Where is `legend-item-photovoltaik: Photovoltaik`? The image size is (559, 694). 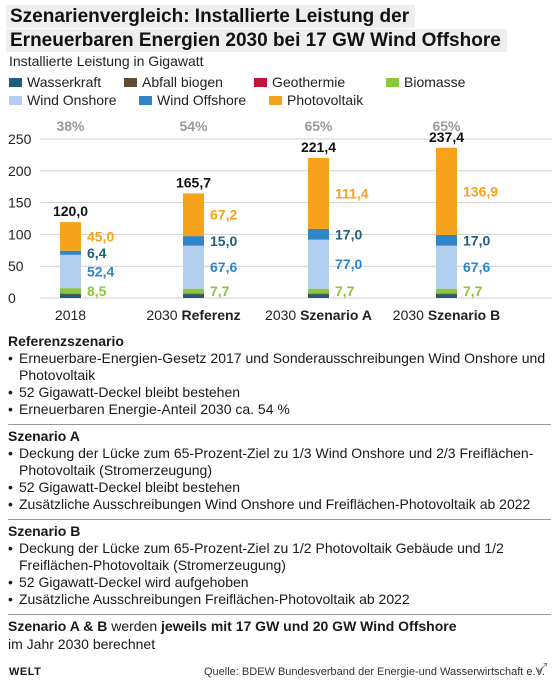
legend-item-photovoltaik: Photovoltaik is located at coordinates (316, 100).